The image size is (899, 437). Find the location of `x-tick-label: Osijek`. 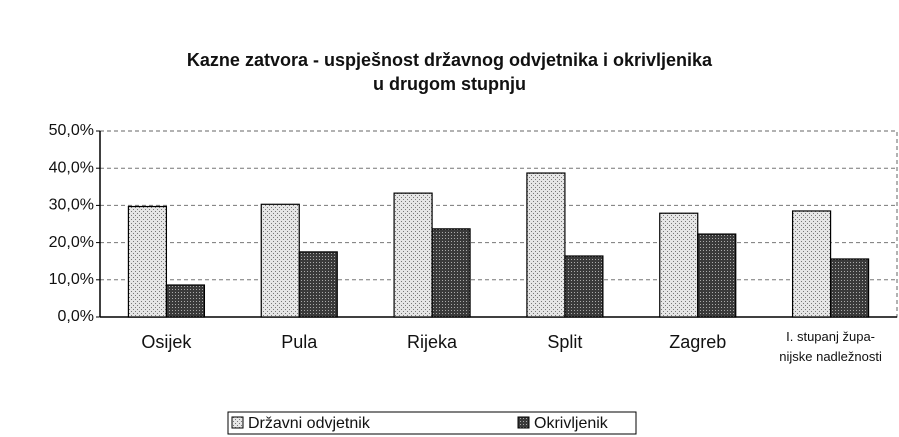

x-tick-label: Osijek is located at coordinates (166, 342).